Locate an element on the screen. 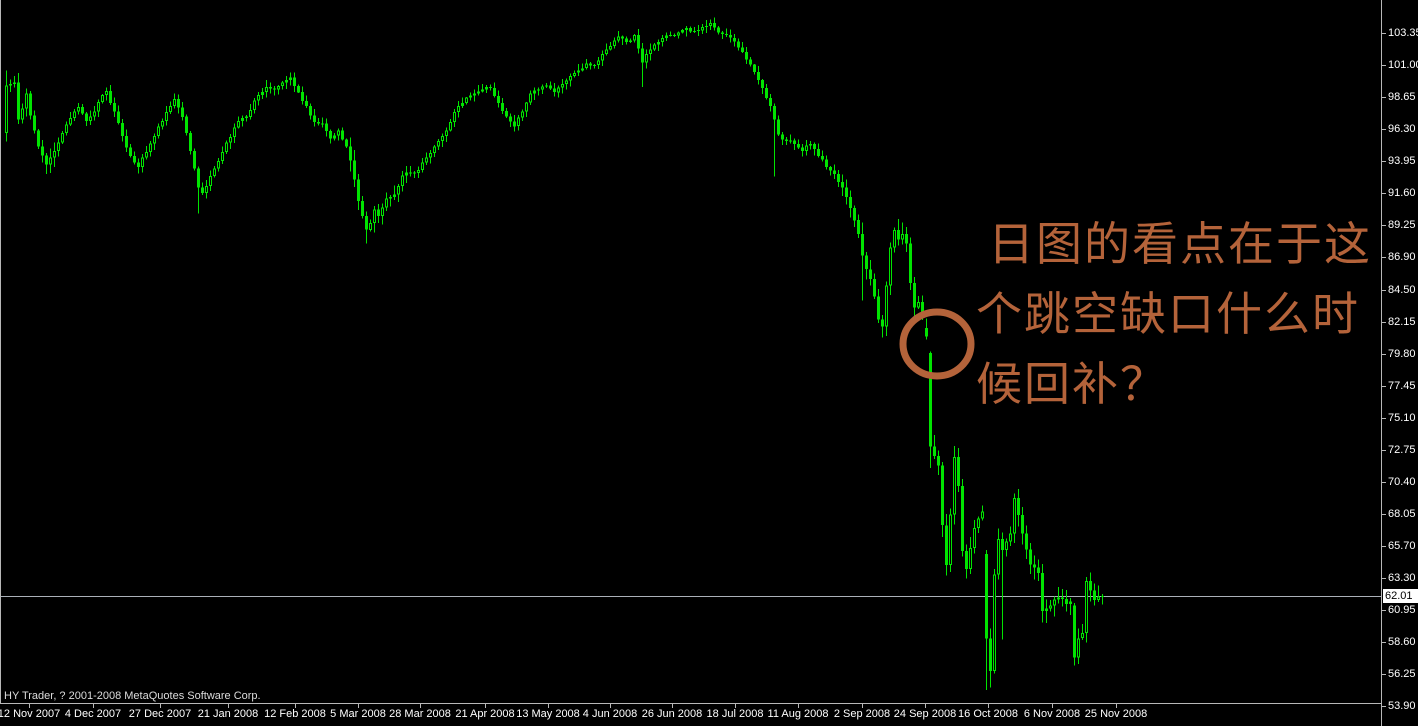 This screenshot has height=726, width=1418. annotation-line: 日图的看点在于这 is located at coordinates (1180, 244).